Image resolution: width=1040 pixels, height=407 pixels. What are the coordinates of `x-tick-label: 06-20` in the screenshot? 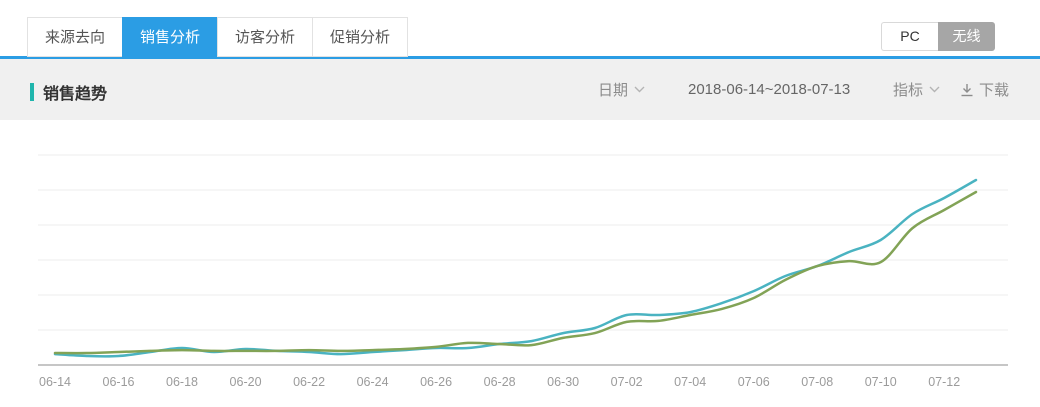 It's located at (246, 382).